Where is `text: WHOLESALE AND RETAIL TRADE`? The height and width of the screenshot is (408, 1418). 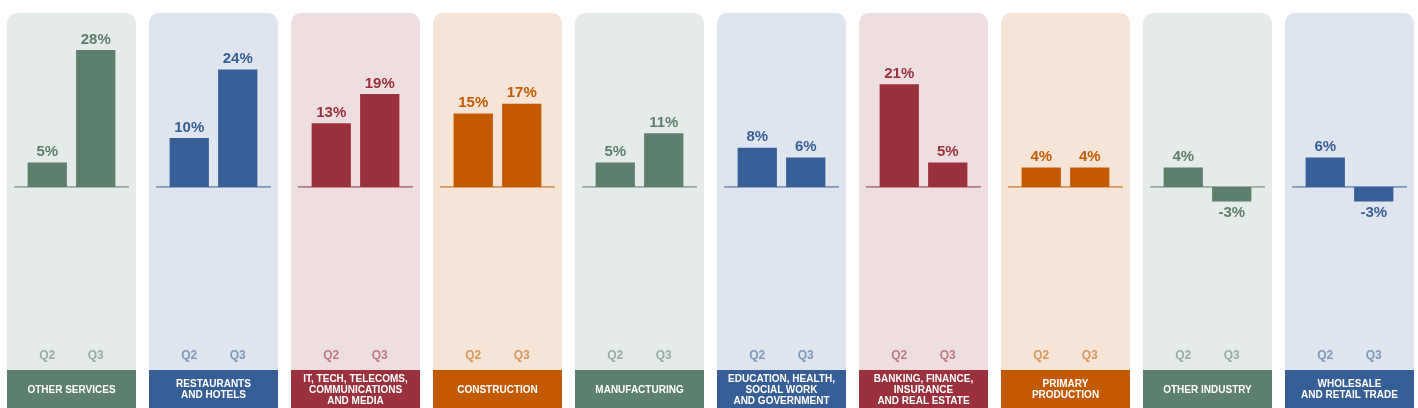 text: WHOLESALE AND RETAIL TRADE is located at coordinates (1349, 389).